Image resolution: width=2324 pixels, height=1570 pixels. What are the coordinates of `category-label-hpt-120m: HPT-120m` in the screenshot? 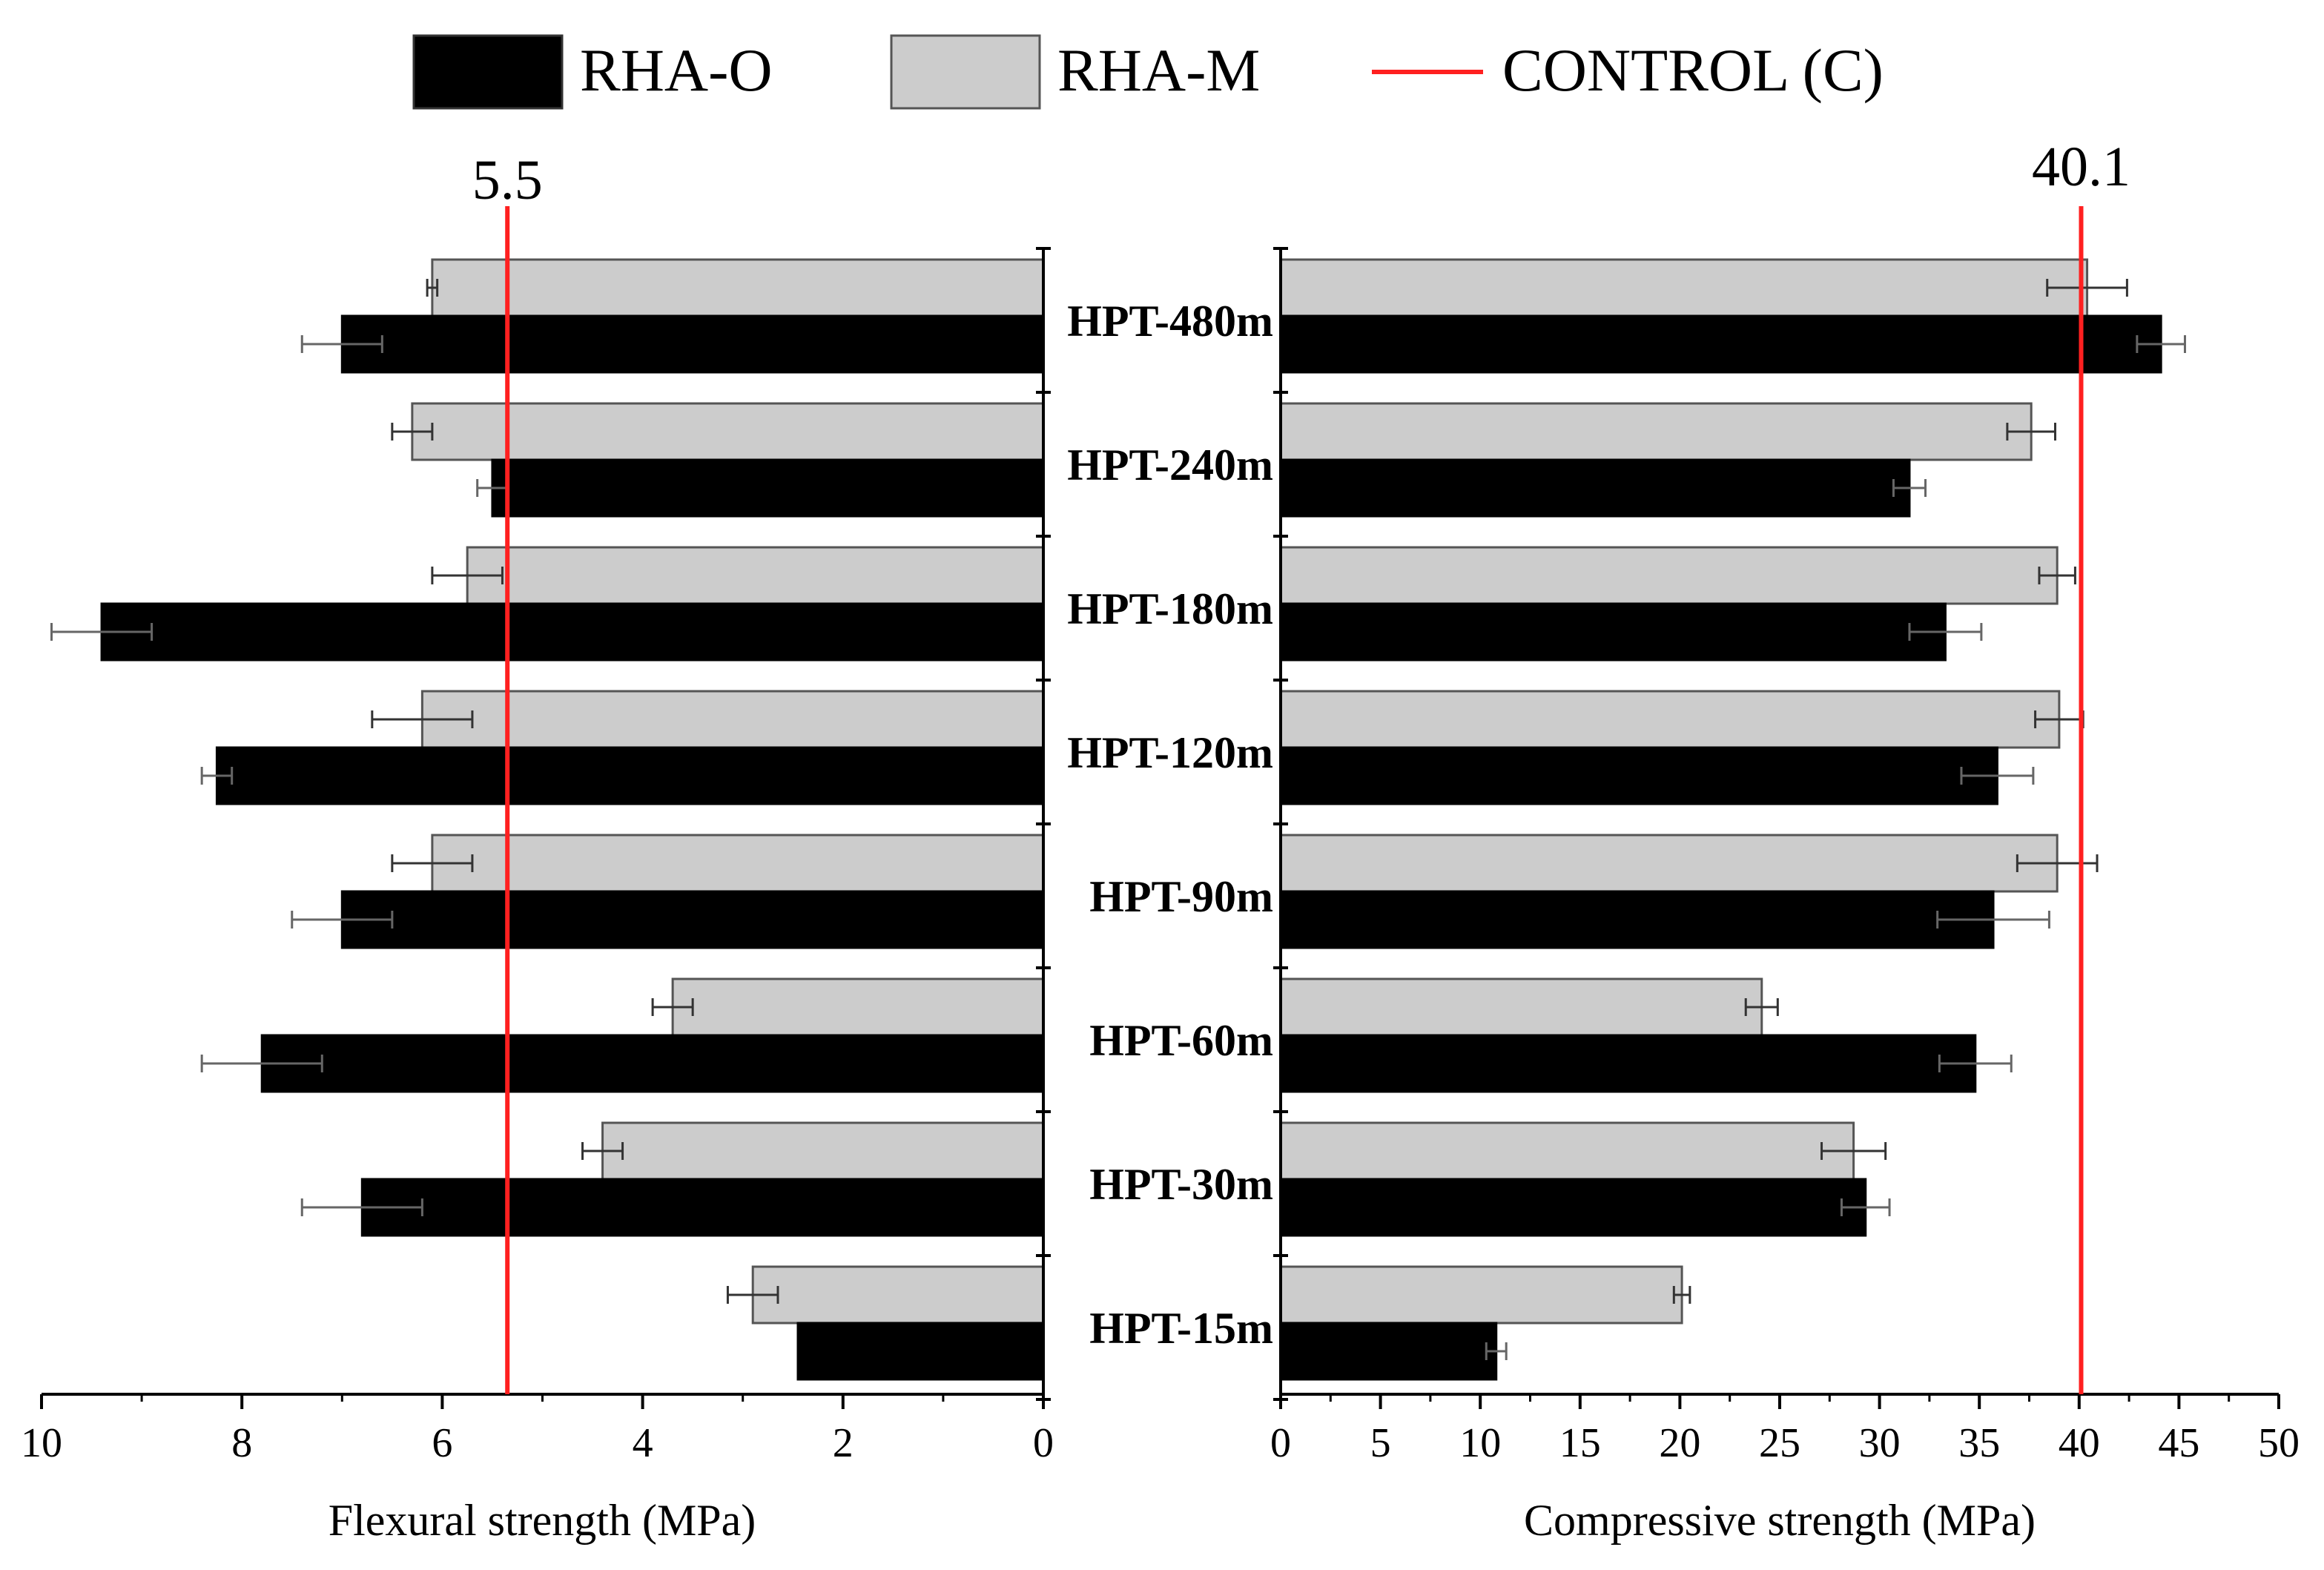 It's located at (1170, 752).